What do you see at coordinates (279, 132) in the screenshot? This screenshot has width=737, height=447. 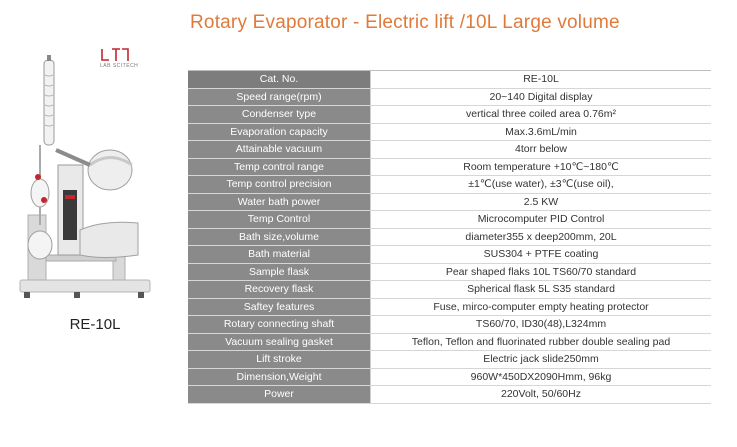 I see `spec-key: Evaporation capacity` at bounding box center [279, 132].